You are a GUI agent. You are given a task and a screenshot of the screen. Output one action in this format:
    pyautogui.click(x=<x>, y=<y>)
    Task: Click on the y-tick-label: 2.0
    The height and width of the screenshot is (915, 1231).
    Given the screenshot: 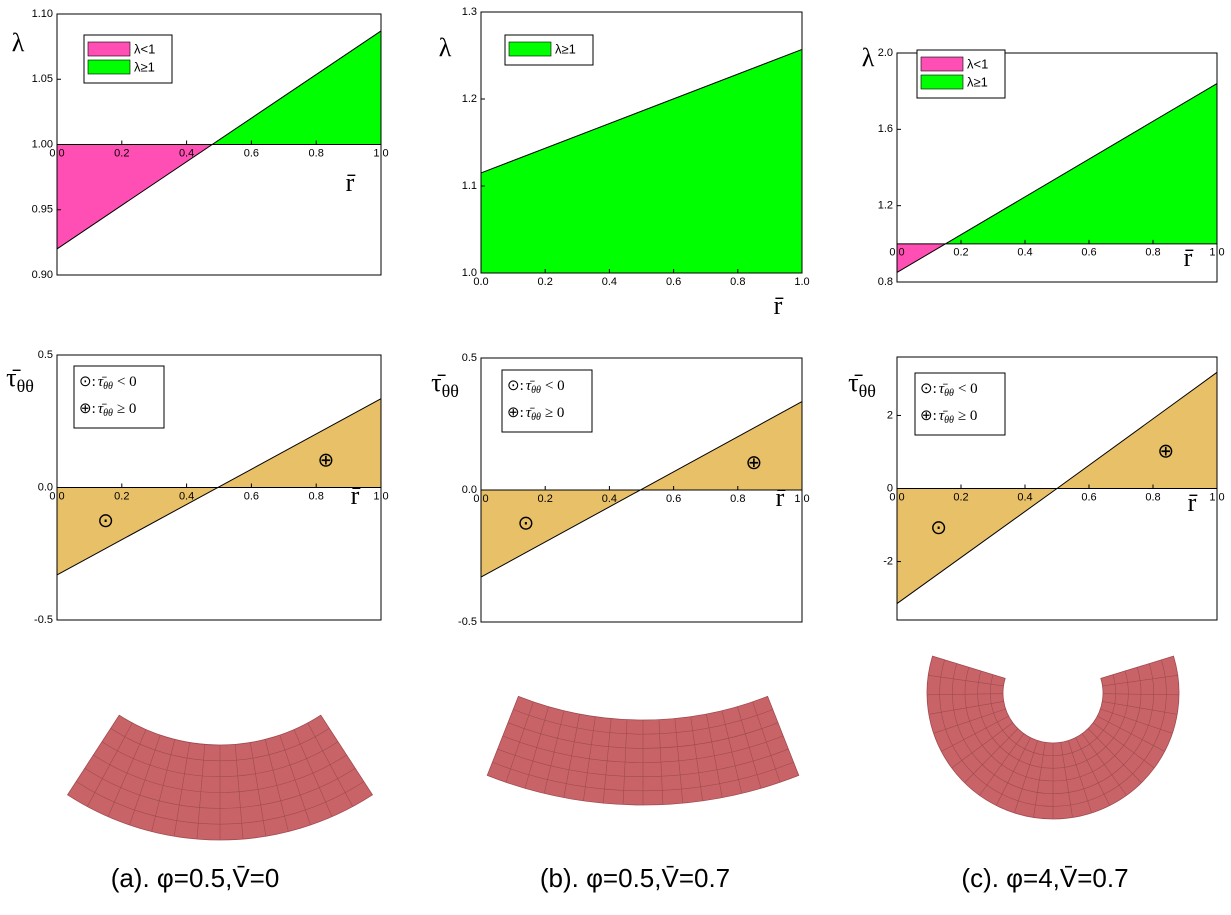 What is the action you would take?
    pyautogui.click(x=885, y=53)
    